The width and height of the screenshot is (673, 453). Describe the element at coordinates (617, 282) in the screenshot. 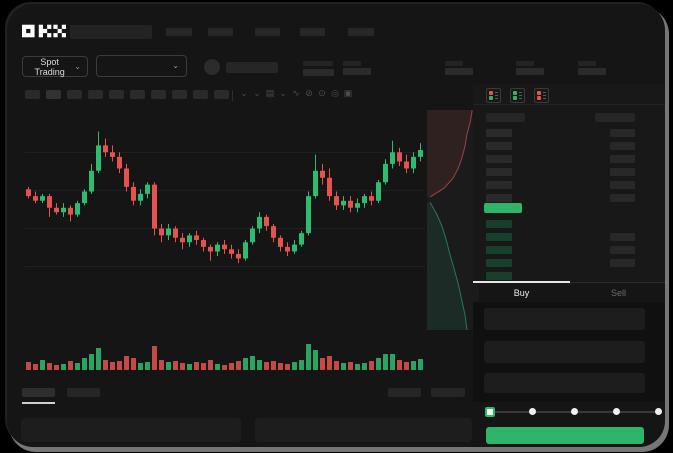

I see `sell-tab-underline` at that location.